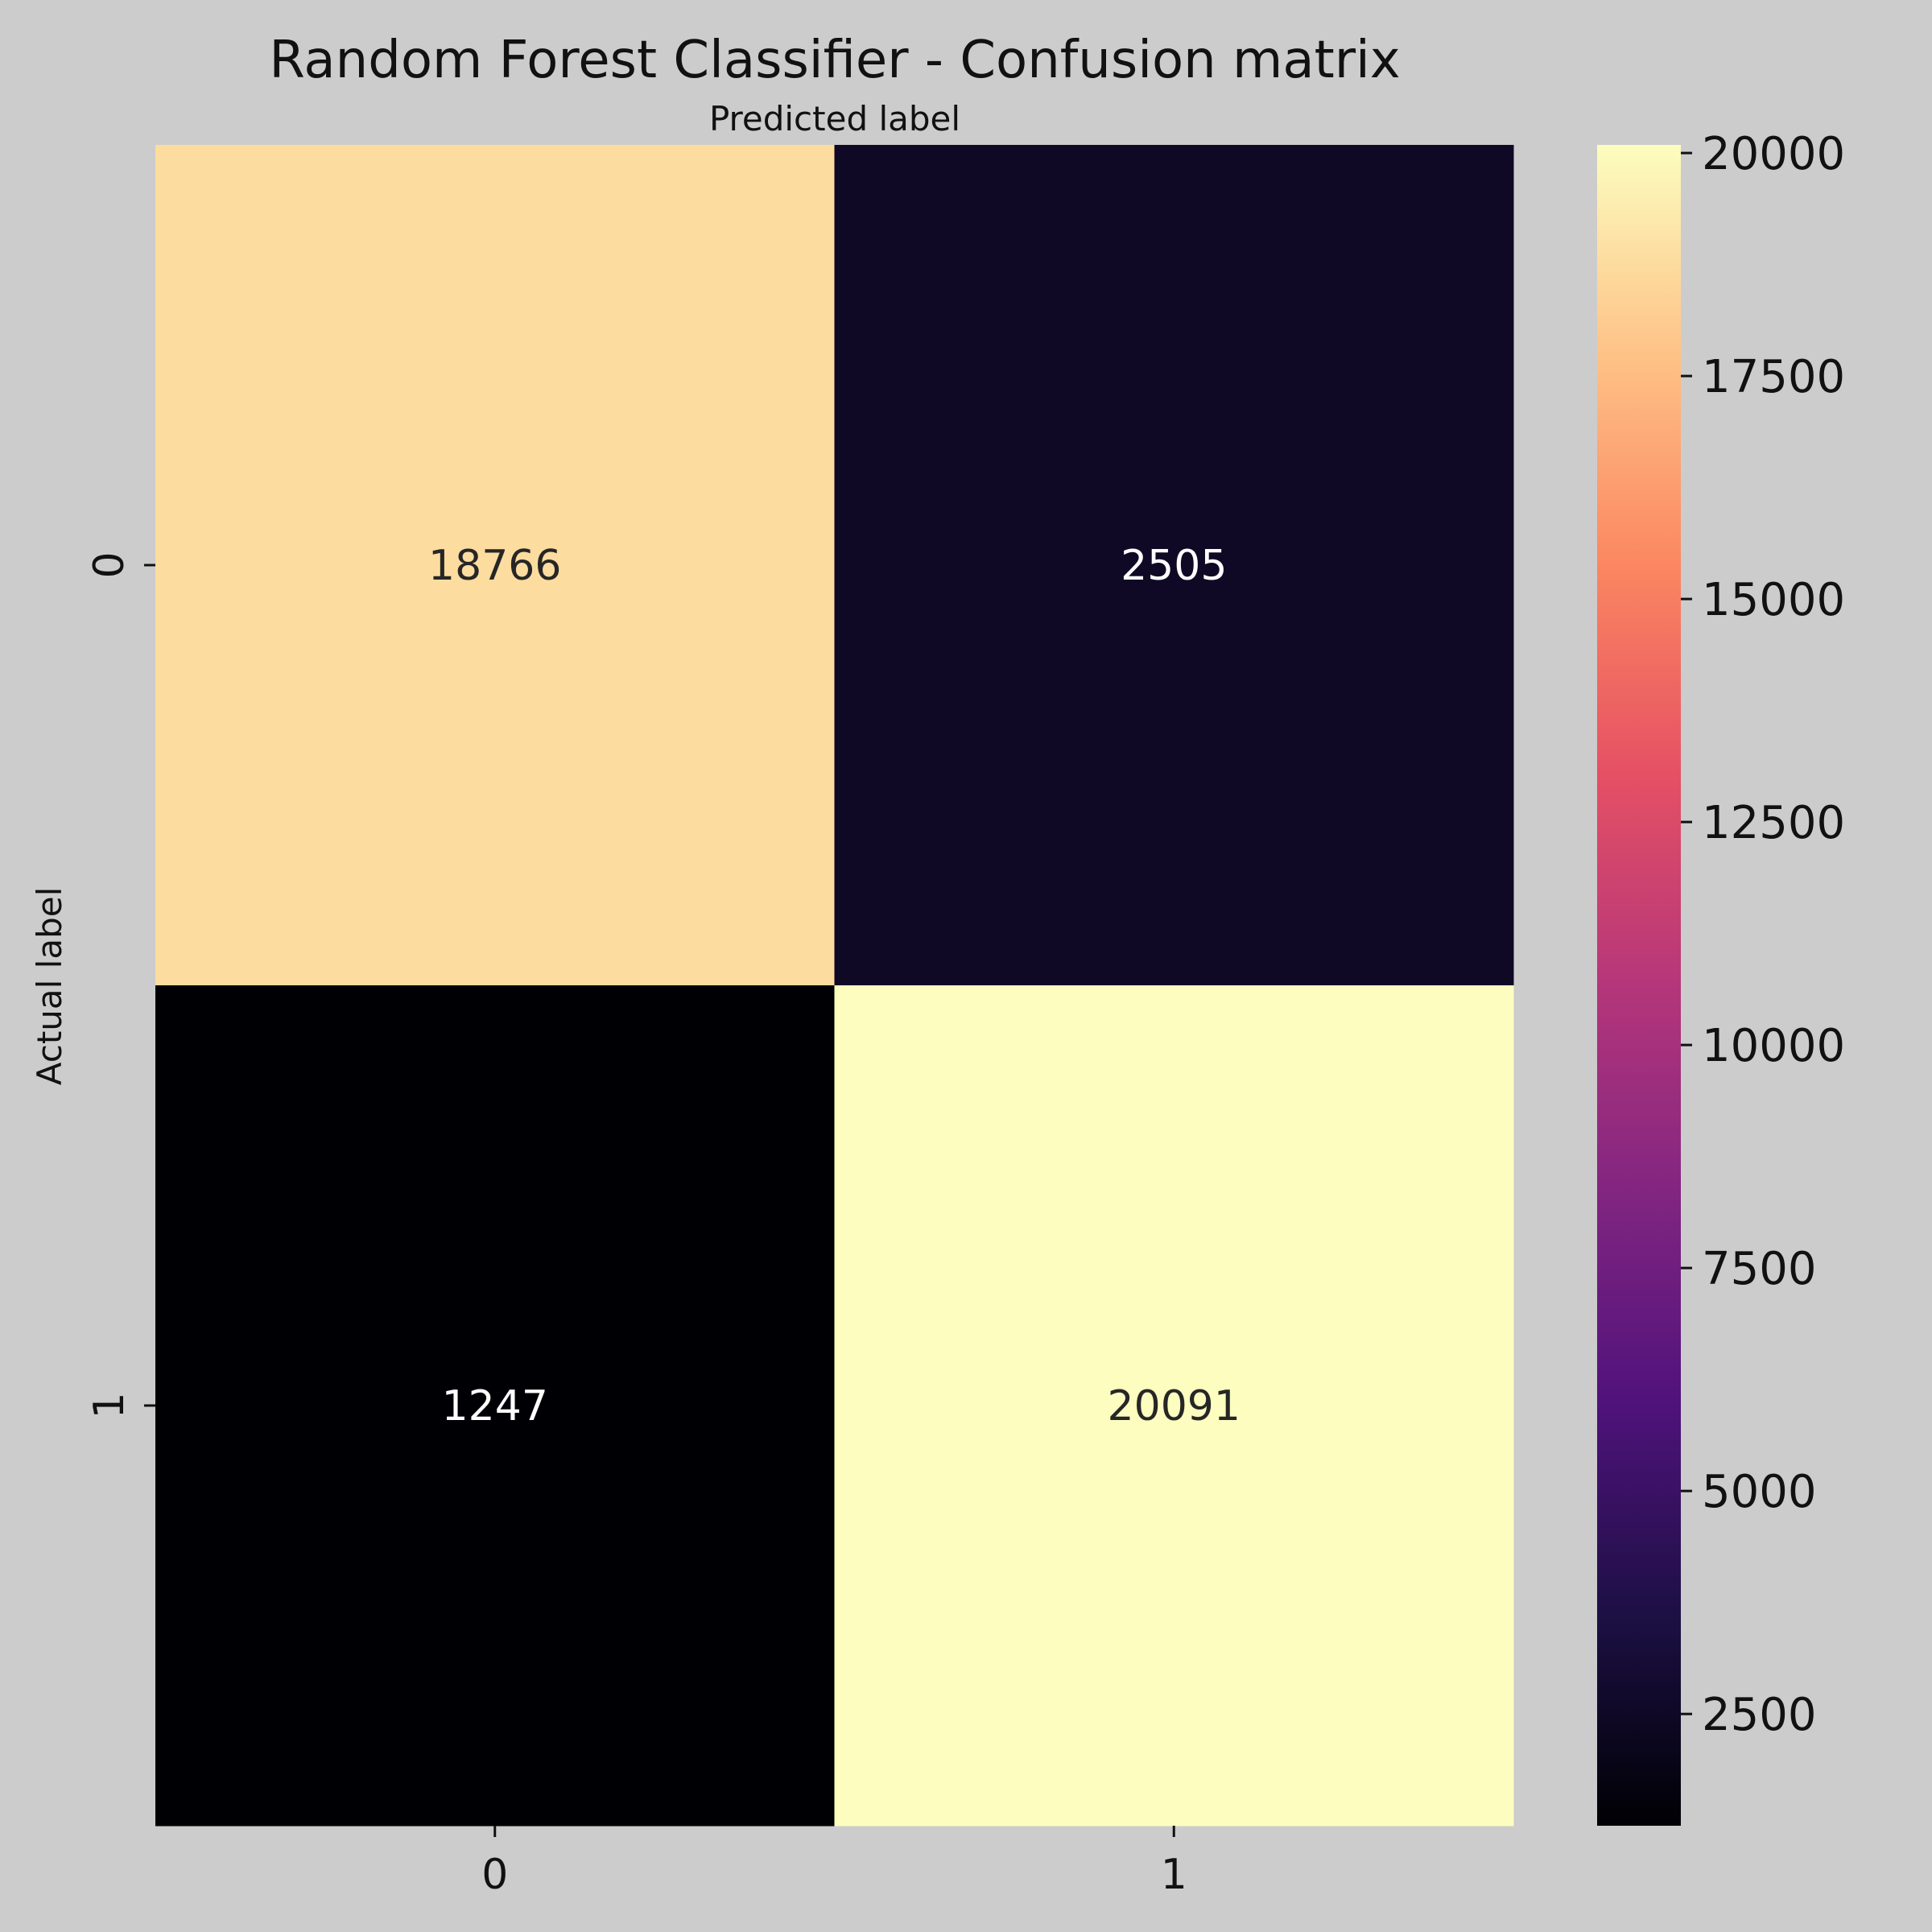  What do you see at coordinates (834, 118) in the screenshot?
I see `x-axis-label: Predicted label` at bounding box center [834, 118].